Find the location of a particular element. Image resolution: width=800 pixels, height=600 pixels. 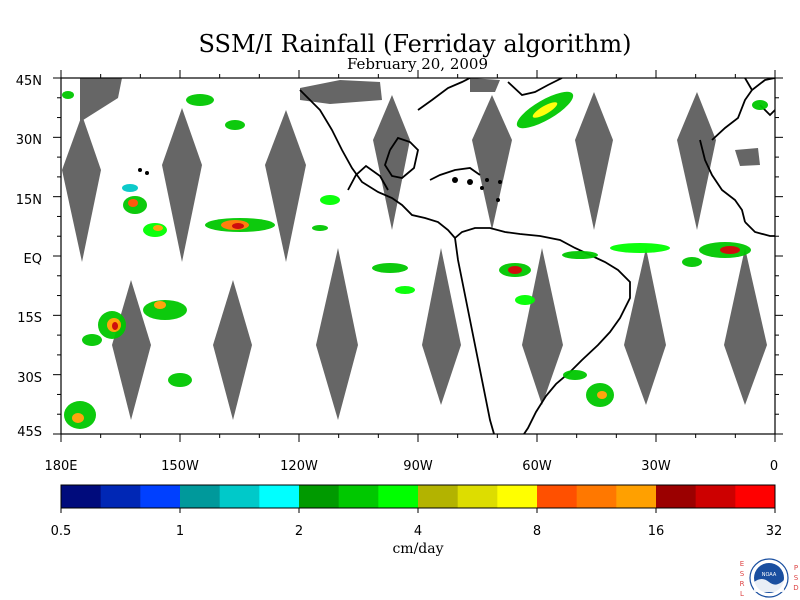

lat-label: 30S is located at coordinates (29, 378).